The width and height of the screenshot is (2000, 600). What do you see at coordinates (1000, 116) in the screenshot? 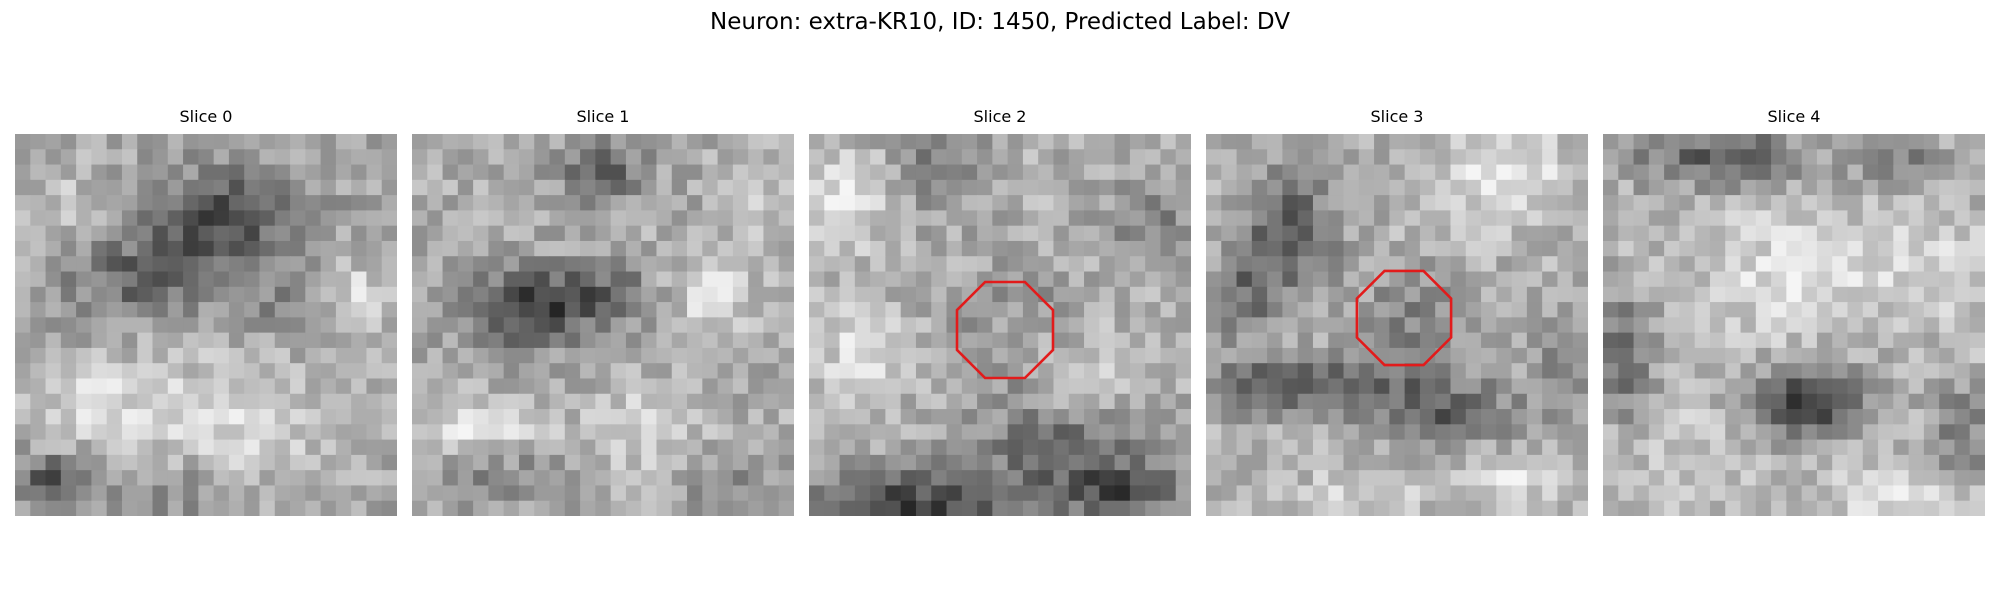
I see `slice-title: Slice 2` at bounding box center [1000, 116].